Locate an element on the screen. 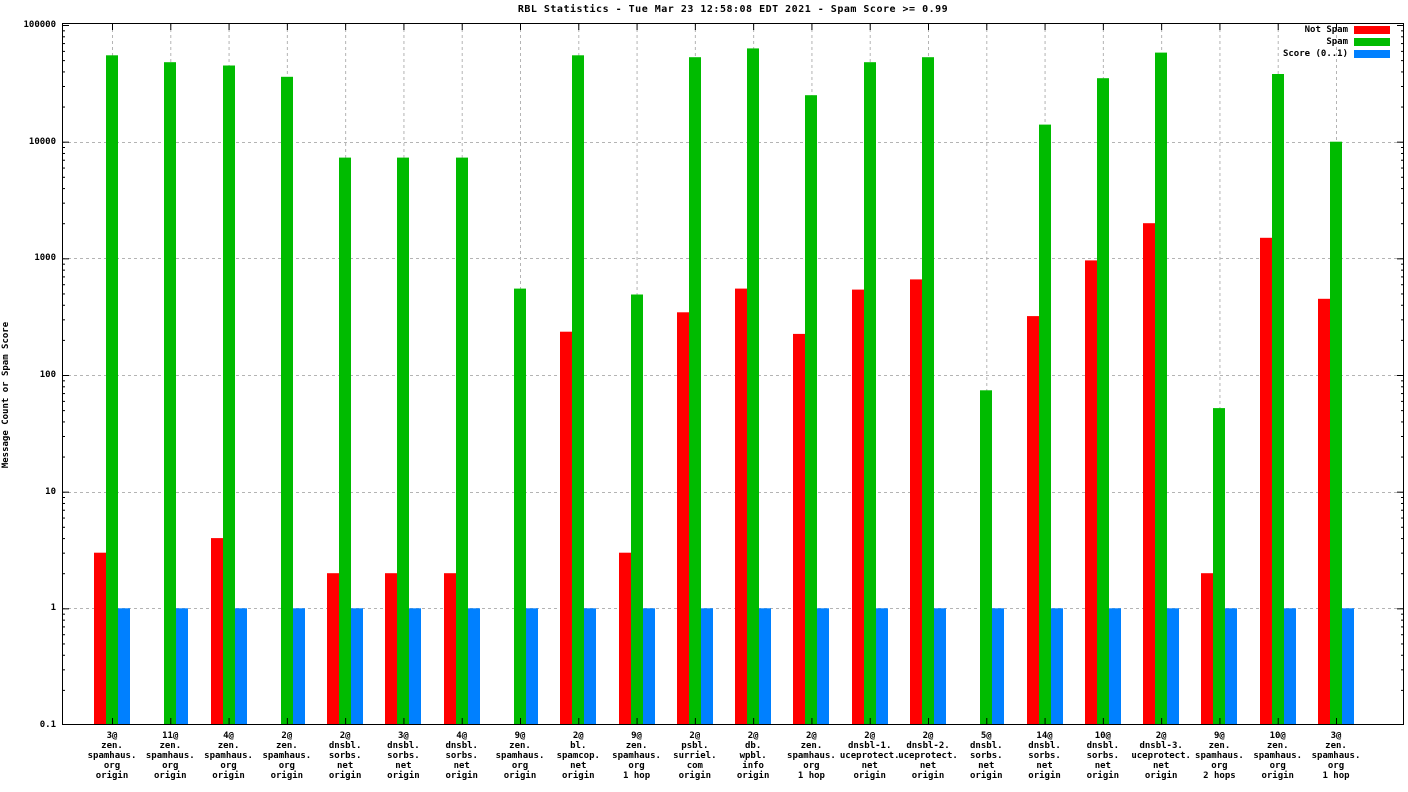 The height and width of the screenshot is (792, 1408). y-axis-title: Message Count or Spam Score is located at coordinates (6, 395).